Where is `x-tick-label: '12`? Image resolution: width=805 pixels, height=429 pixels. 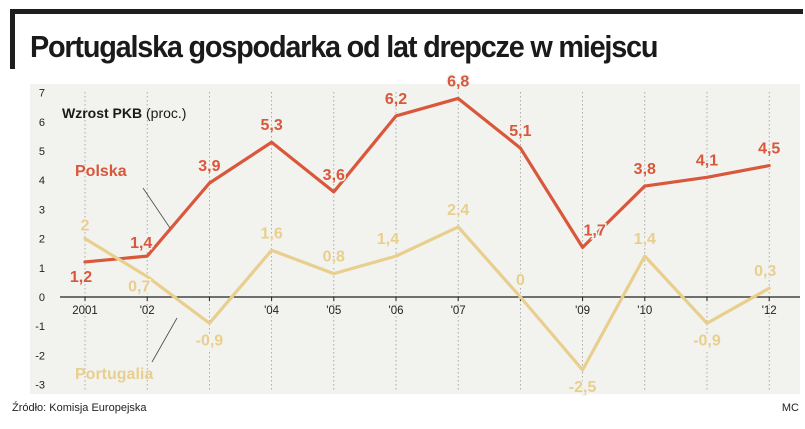
x-tick-label: '12 is located at coordinates (769, 311).